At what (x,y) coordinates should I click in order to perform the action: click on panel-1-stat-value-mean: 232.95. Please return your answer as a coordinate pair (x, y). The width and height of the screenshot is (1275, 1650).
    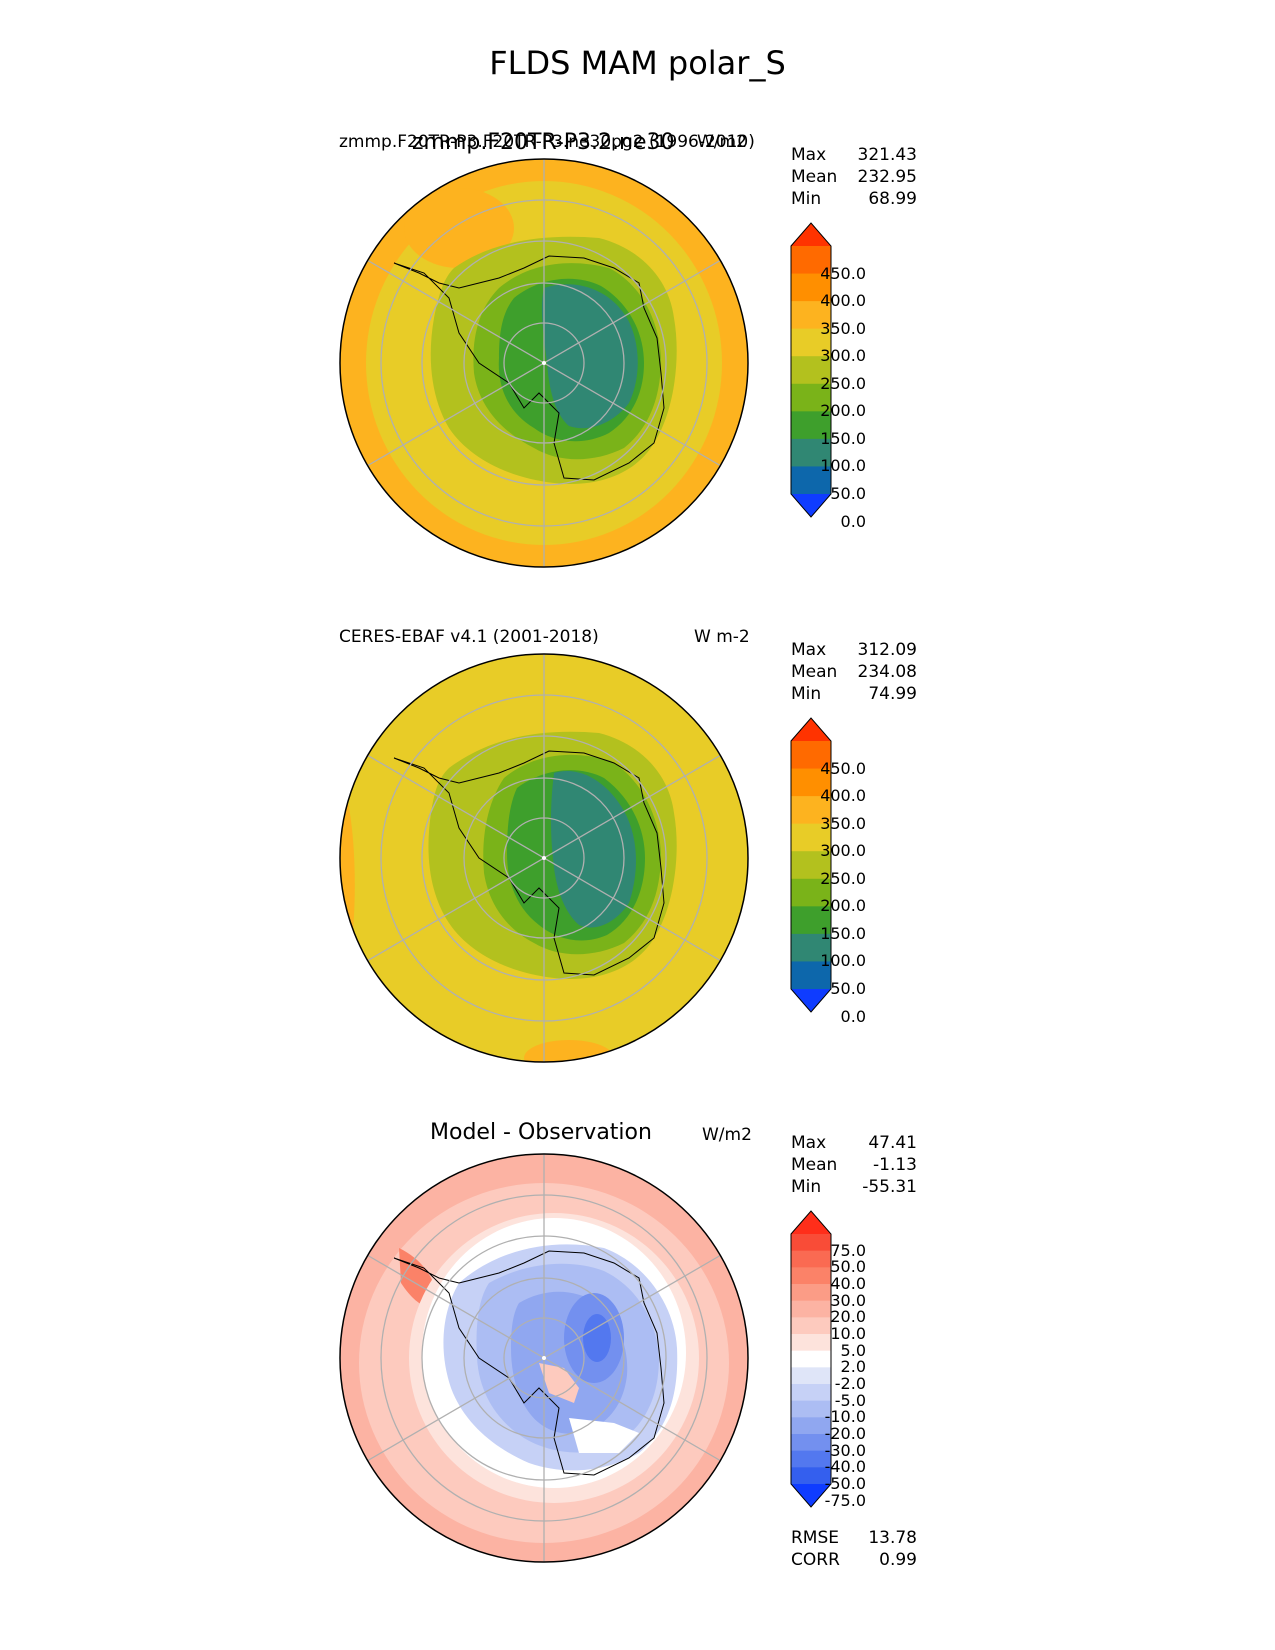
    Looking at the image, I should click on (887, 177).